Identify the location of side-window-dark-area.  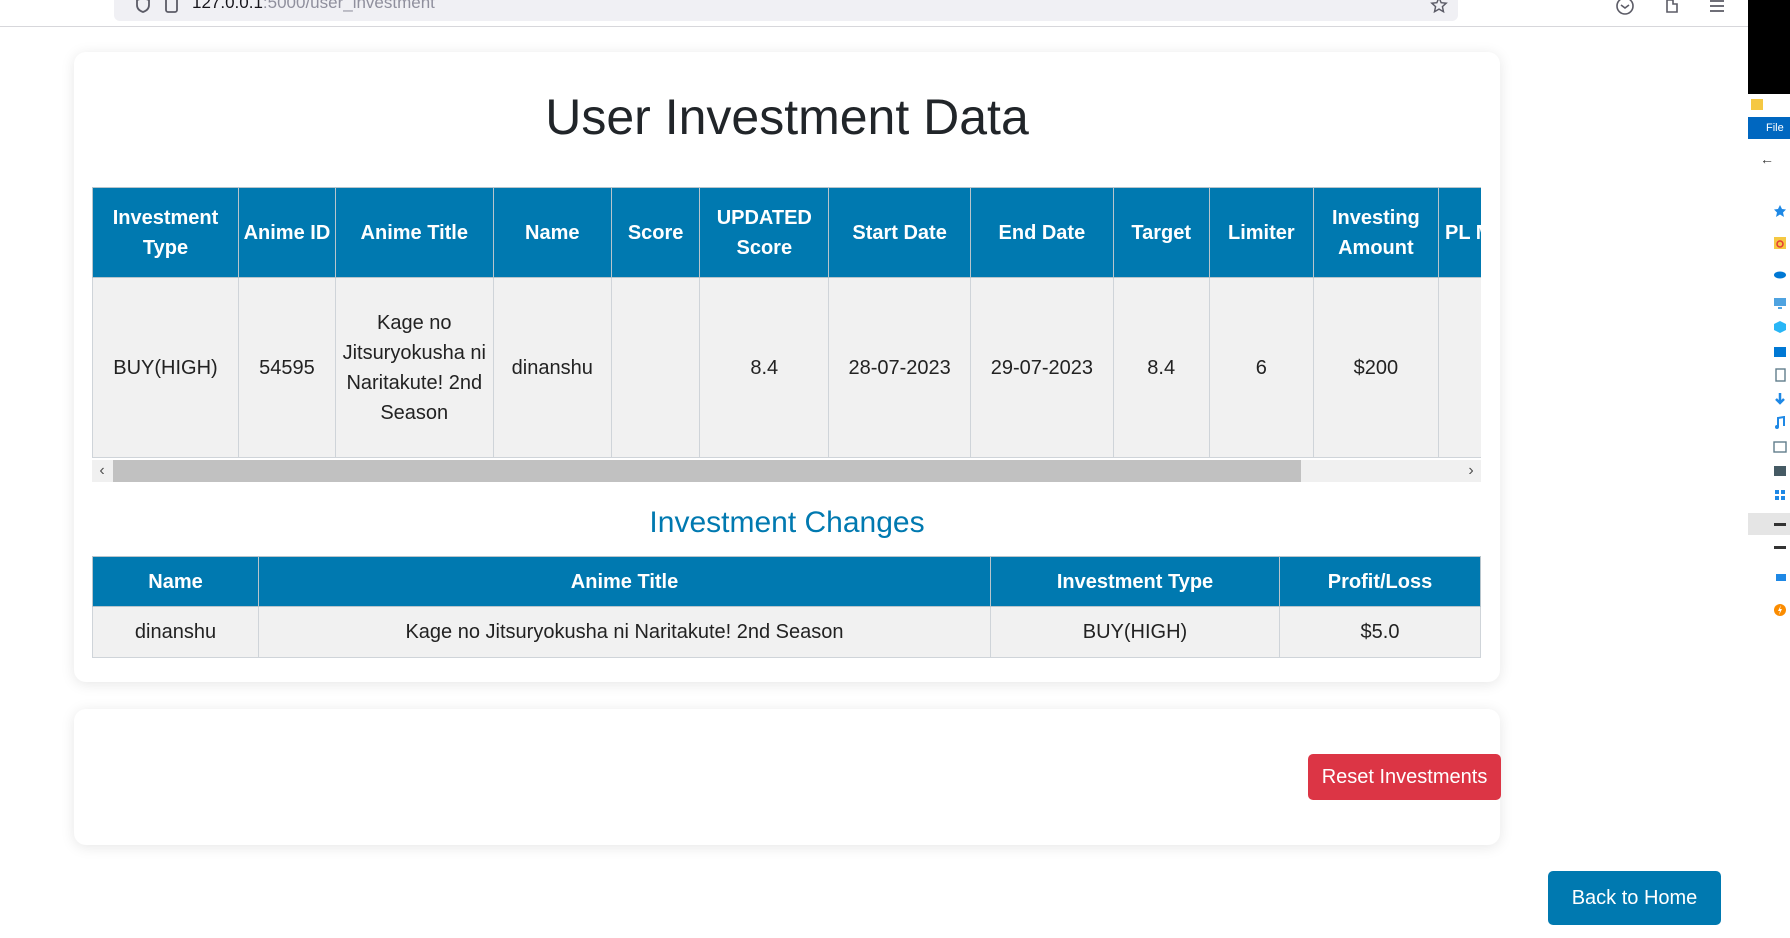
(1769, 47).